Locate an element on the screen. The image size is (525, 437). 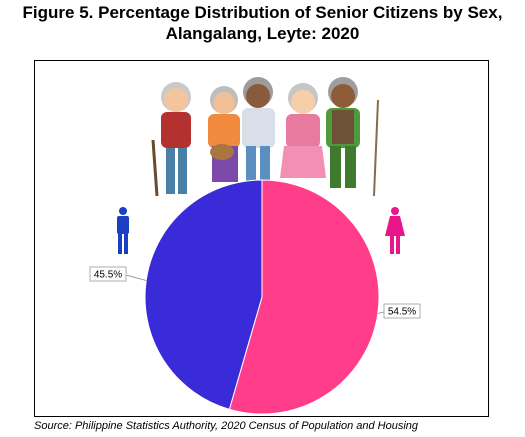
data-label-box-male is located at coordinates (108, 274).